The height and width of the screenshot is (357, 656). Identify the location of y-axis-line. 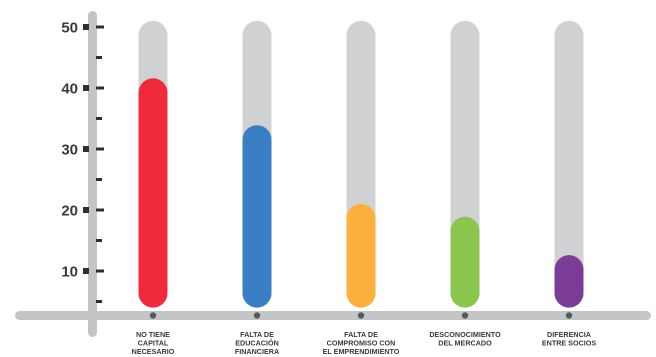
(92, 174).